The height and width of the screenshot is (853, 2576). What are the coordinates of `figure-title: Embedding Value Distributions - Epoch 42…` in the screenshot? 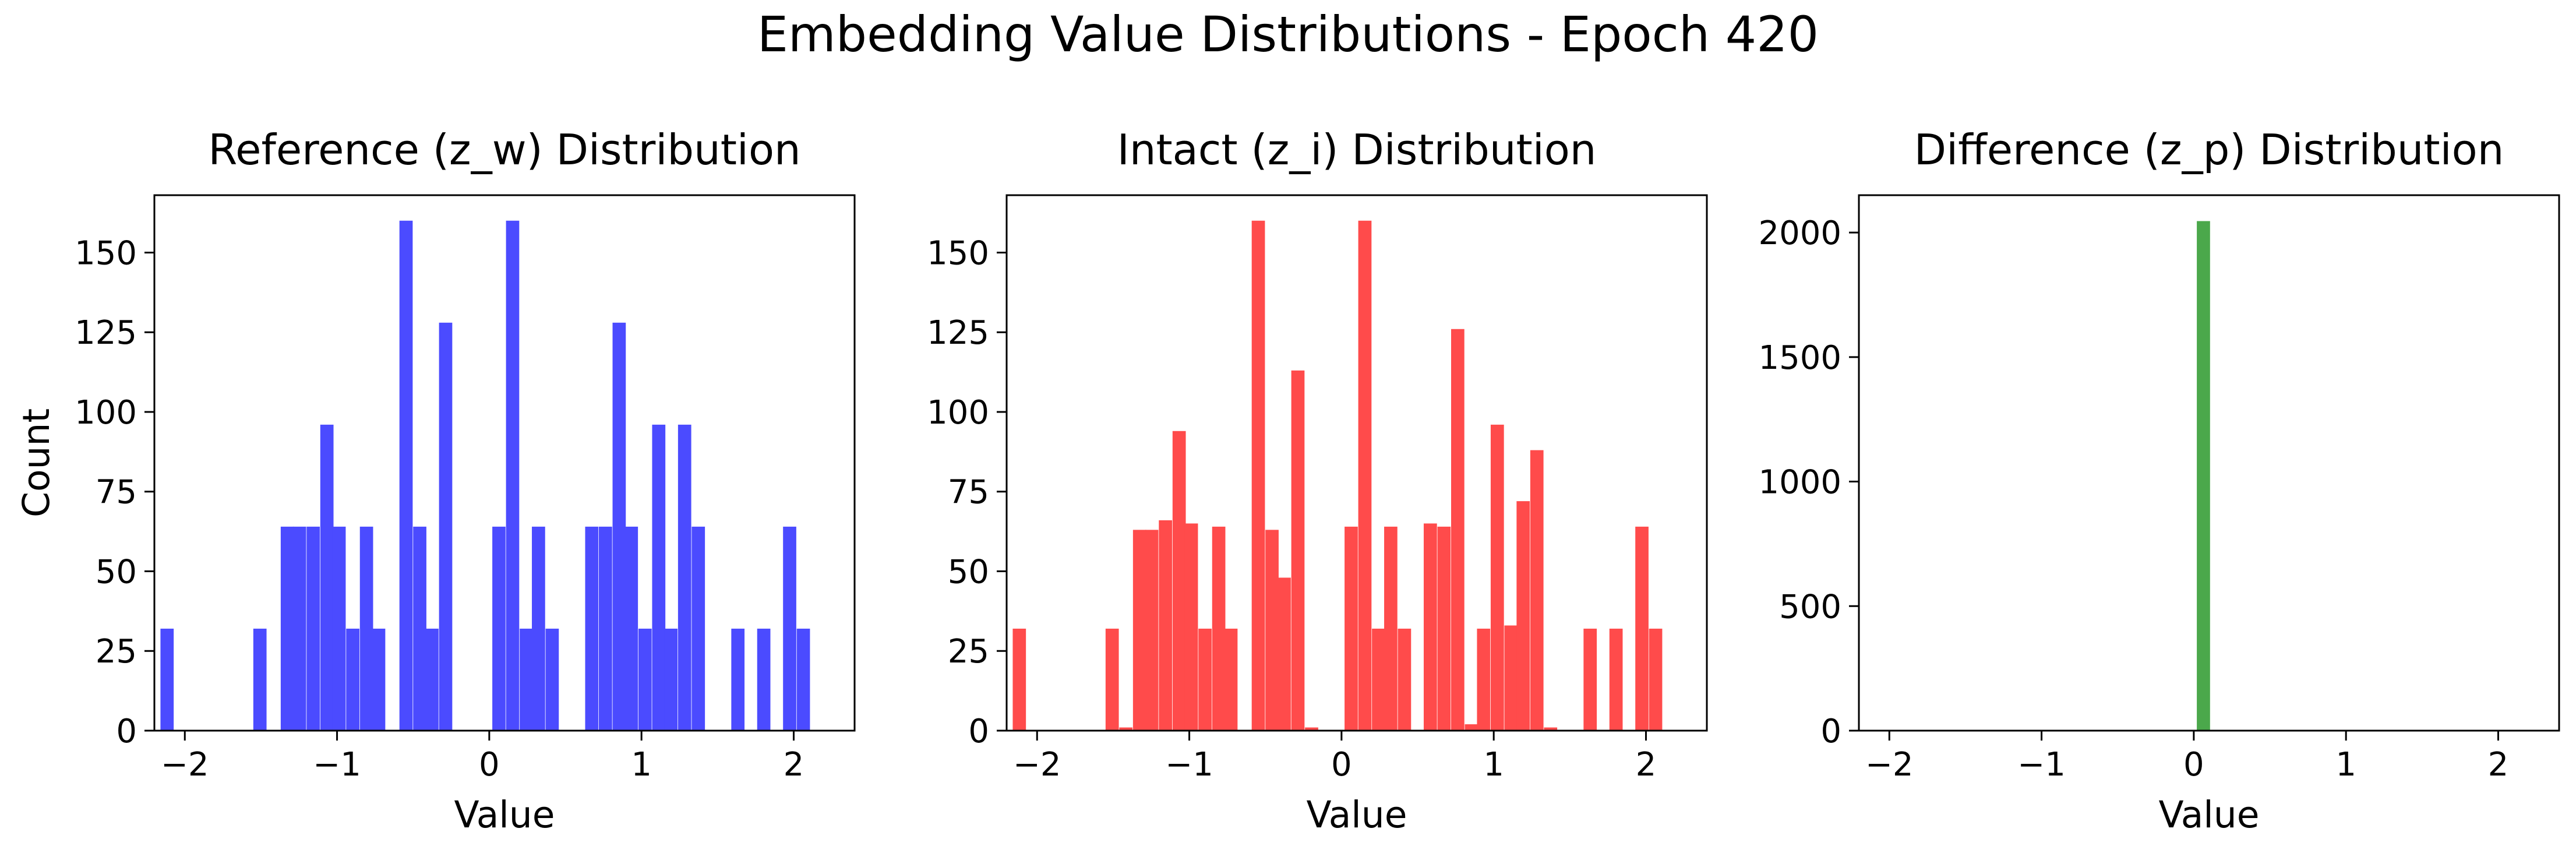 It's located at (1288, 35).